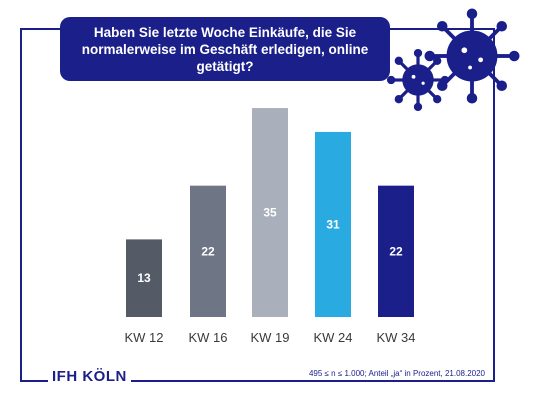 This screenshot has width=544, height=408. I want to click on category-label: KW 16, so click(207, 337).